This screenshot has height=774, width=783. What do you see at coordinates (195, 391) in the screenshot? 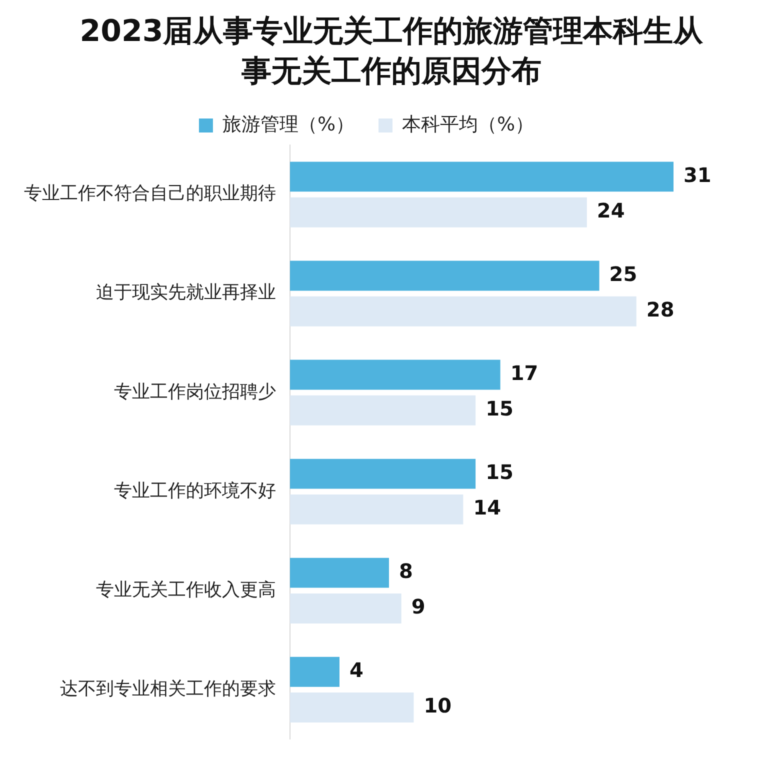
I see `y-tick-label: 专业工作岗位招聘少` at bounding box center [195, 391].